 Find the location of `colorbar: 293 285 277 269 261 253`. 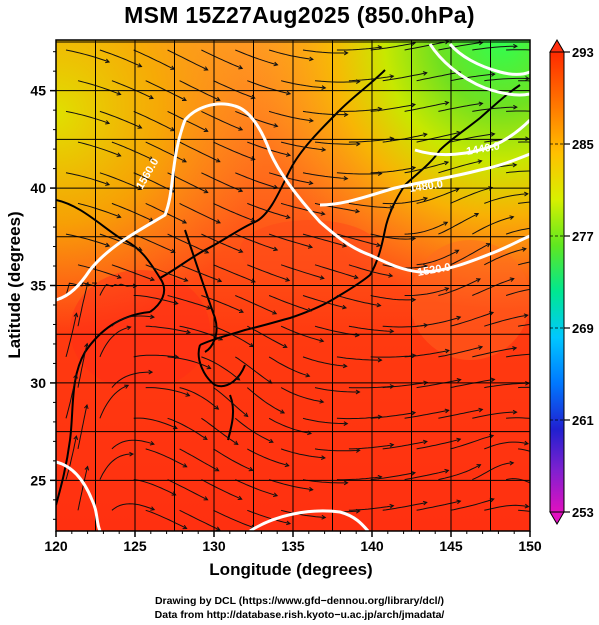

colorbar: 293 285 277 269 261 253 is located at coordinates (571, 282).